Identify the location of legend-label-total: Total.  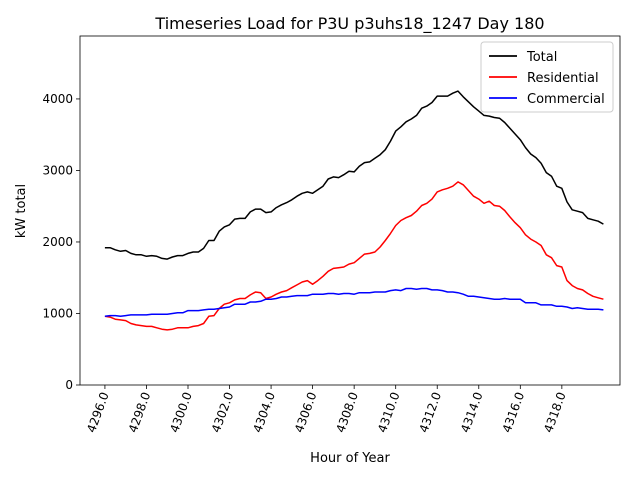
(541, 57).